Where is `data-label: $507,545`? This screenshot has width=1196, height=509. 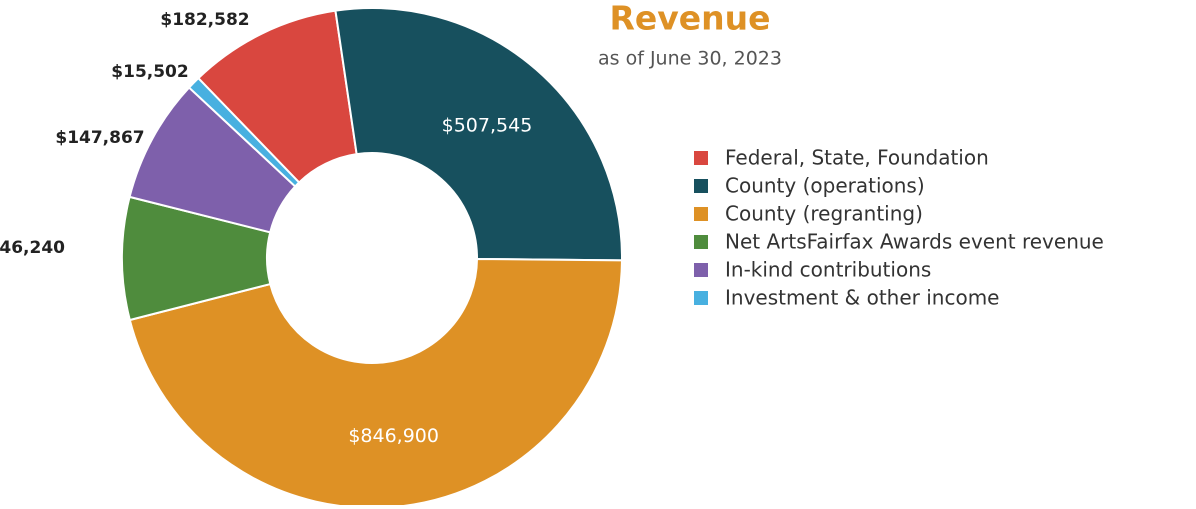
data-label: $507,545 is located at coordinates (487, 126).